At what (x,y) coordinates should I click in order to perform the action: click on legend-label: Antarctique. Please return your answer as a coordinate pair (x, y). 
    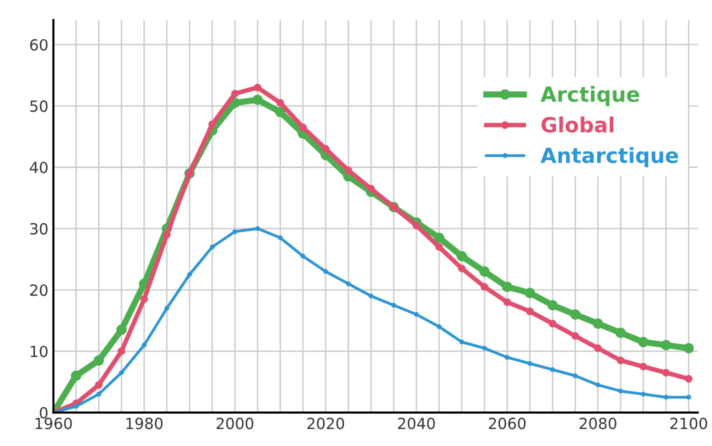
    Looking at the image, I should click on (609, 157).